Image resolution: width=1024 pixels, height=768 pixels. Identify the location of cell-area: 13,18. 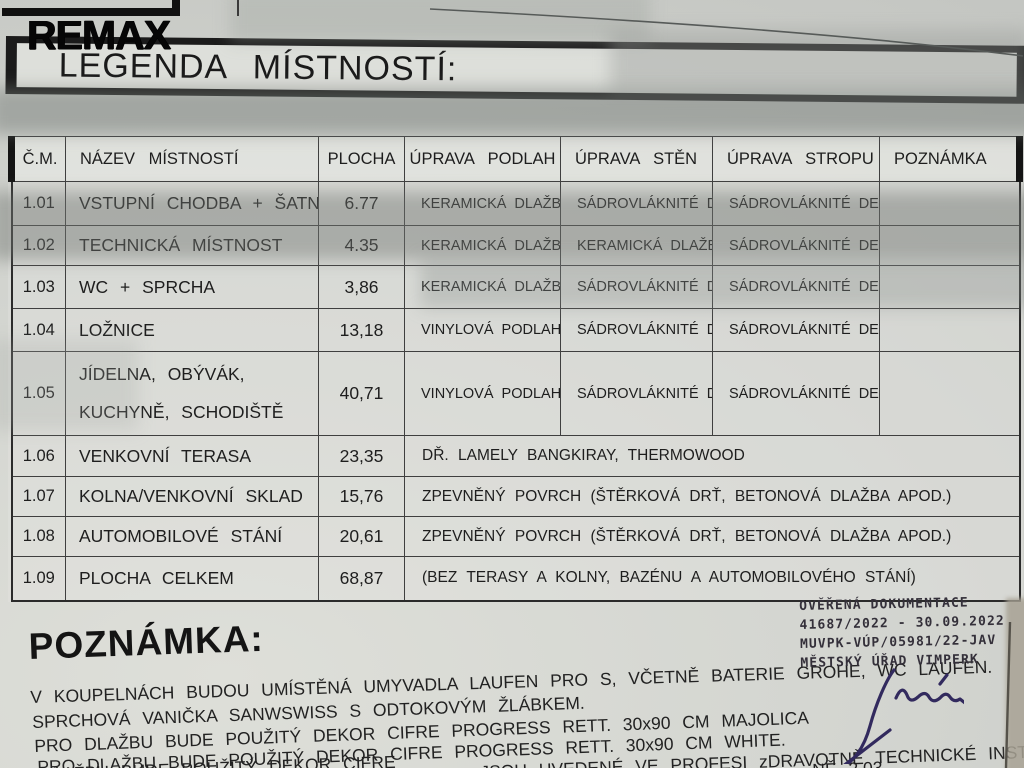
(361, 330).